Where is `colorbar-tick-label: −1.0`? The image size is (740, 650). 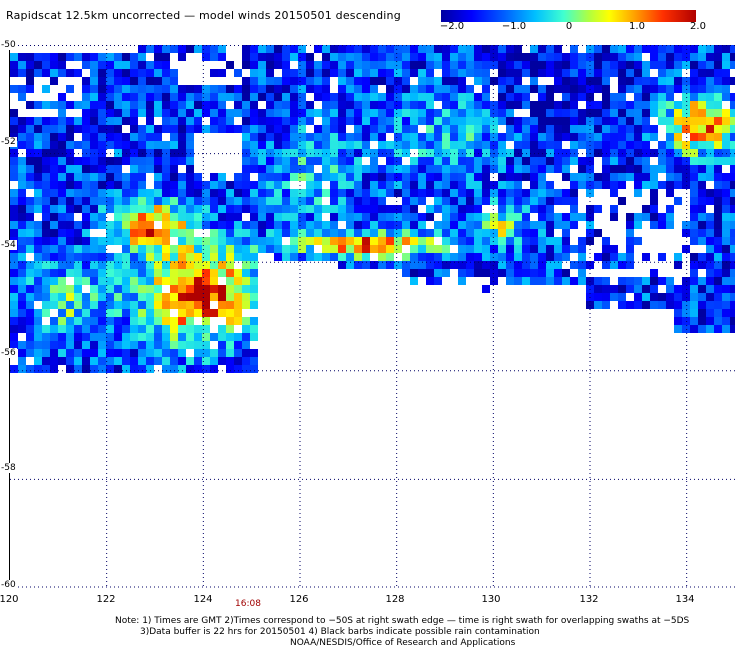
colorbar-tick-label: −1.0 is located at coordinates (514, 26).